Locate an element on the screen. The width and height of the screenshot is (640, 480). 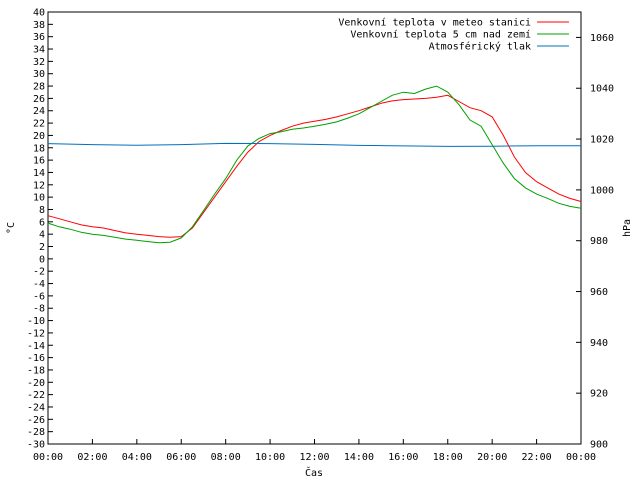
y2-tick-label: 980 is located at coordinates (599, 241).